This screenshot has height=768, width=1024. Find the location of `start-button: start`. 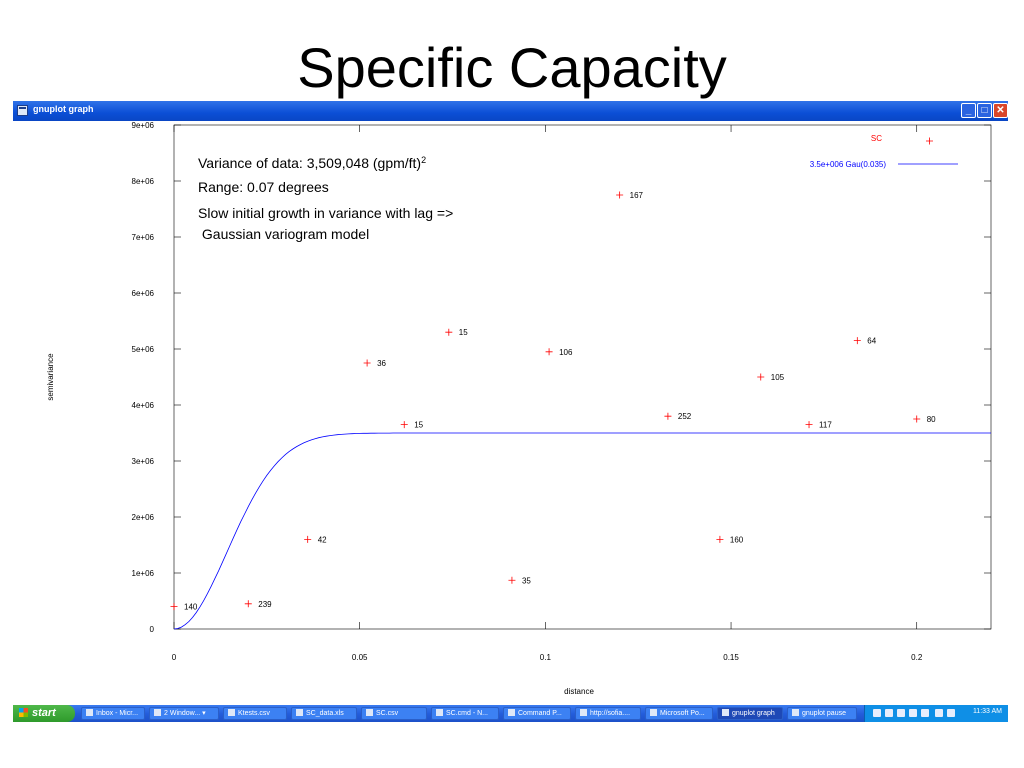

start-button: start is located at coordinates (44, 713).